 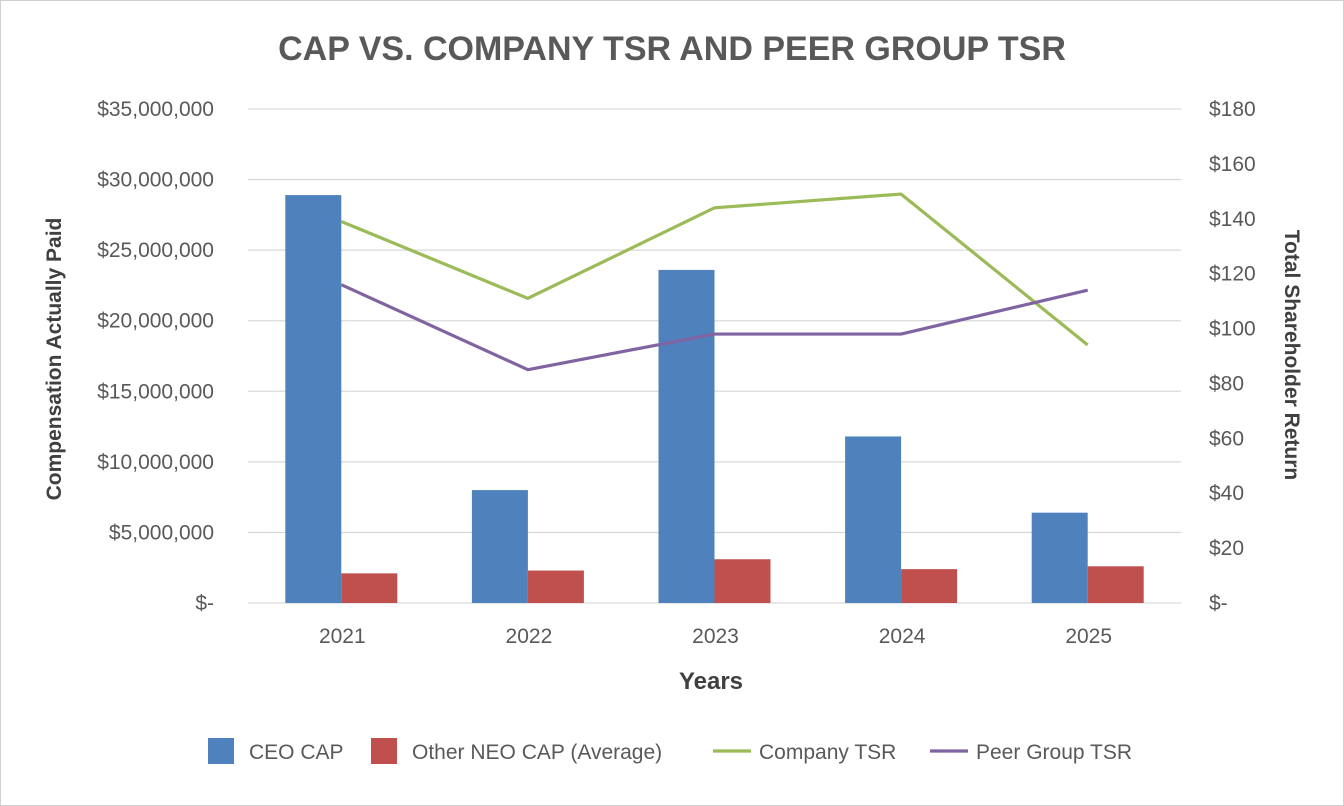 I want to click on chart-title: CAP VS. COMPANY TSR AND PEER GROUP TSR, so click(x=672, y=49).